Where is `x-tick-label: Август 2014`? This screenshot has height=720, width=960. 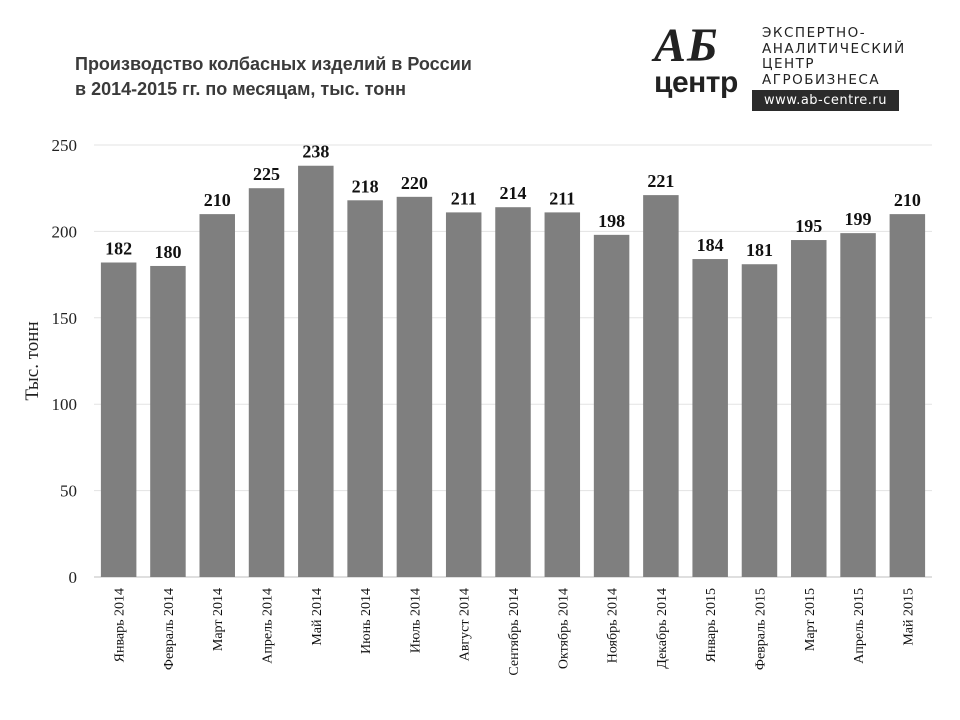 x-tick-label: Август 2014 is located at coordinates (465, 624).